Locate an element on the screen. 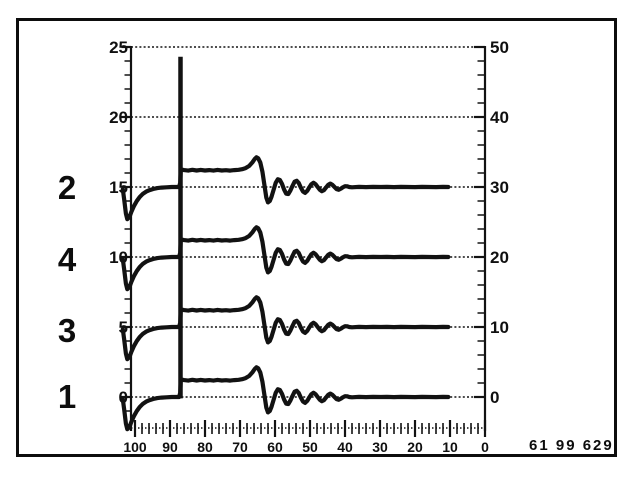  right-axis-tick-label: 0 is located at coordinates (494, 397).